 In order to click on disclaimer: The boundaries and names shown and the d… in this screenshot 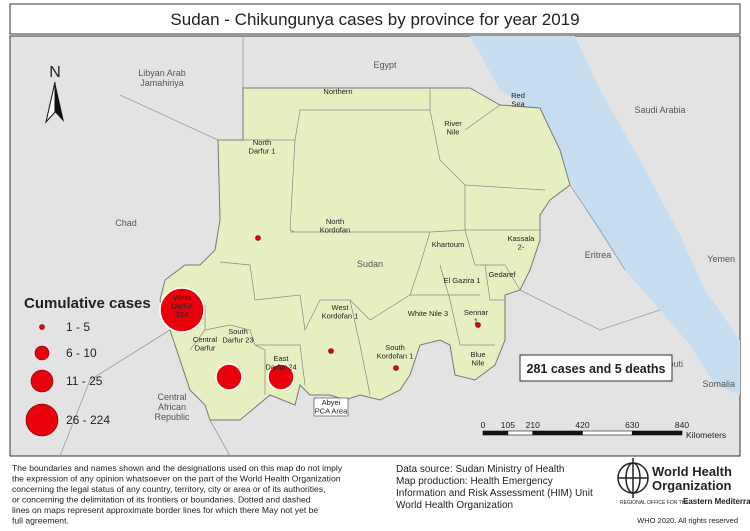, I will do `click(177, 468)`.